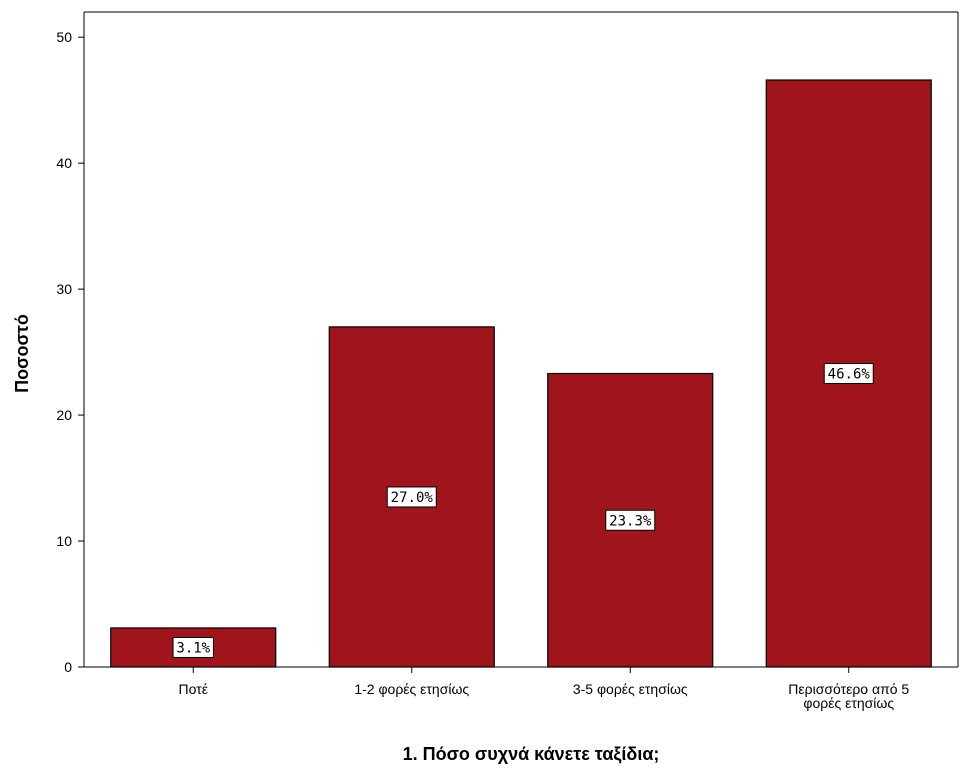  I want to click on data-label: 46.6%, so click(849, 375).